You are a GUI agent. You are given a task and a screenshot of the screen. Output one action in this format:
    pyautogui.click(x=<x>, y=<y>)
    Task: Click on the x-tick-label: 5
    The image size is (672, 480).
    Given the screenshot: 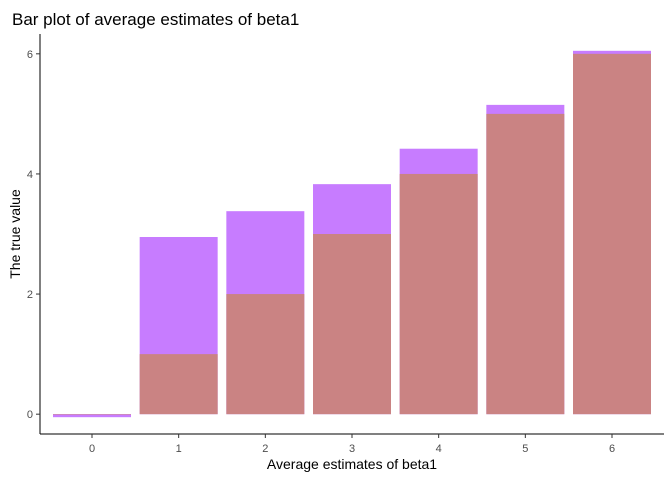 What is the action you would take?
    pyautogui.click(x=525, y=449)
    